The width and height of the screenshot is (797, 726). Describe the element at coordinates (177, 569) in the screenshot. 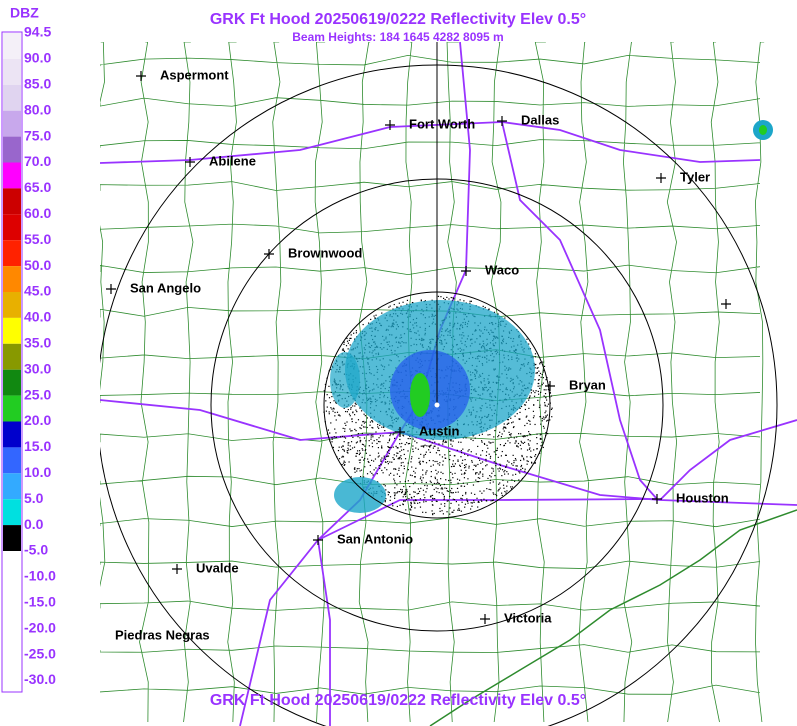

I see `city-marker` at that location.